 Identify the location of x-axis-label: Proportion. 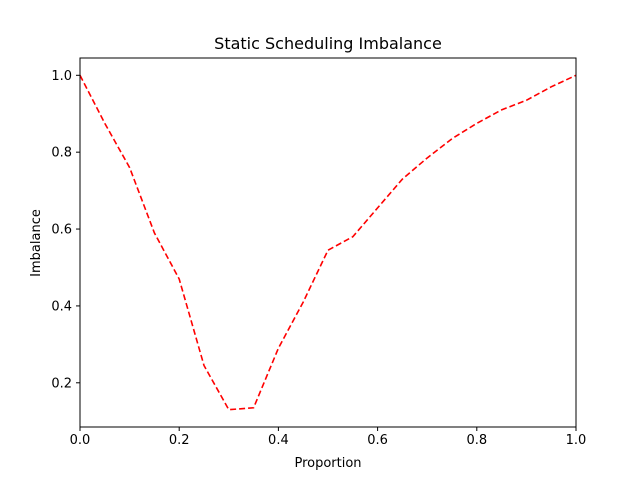
(327, 463).